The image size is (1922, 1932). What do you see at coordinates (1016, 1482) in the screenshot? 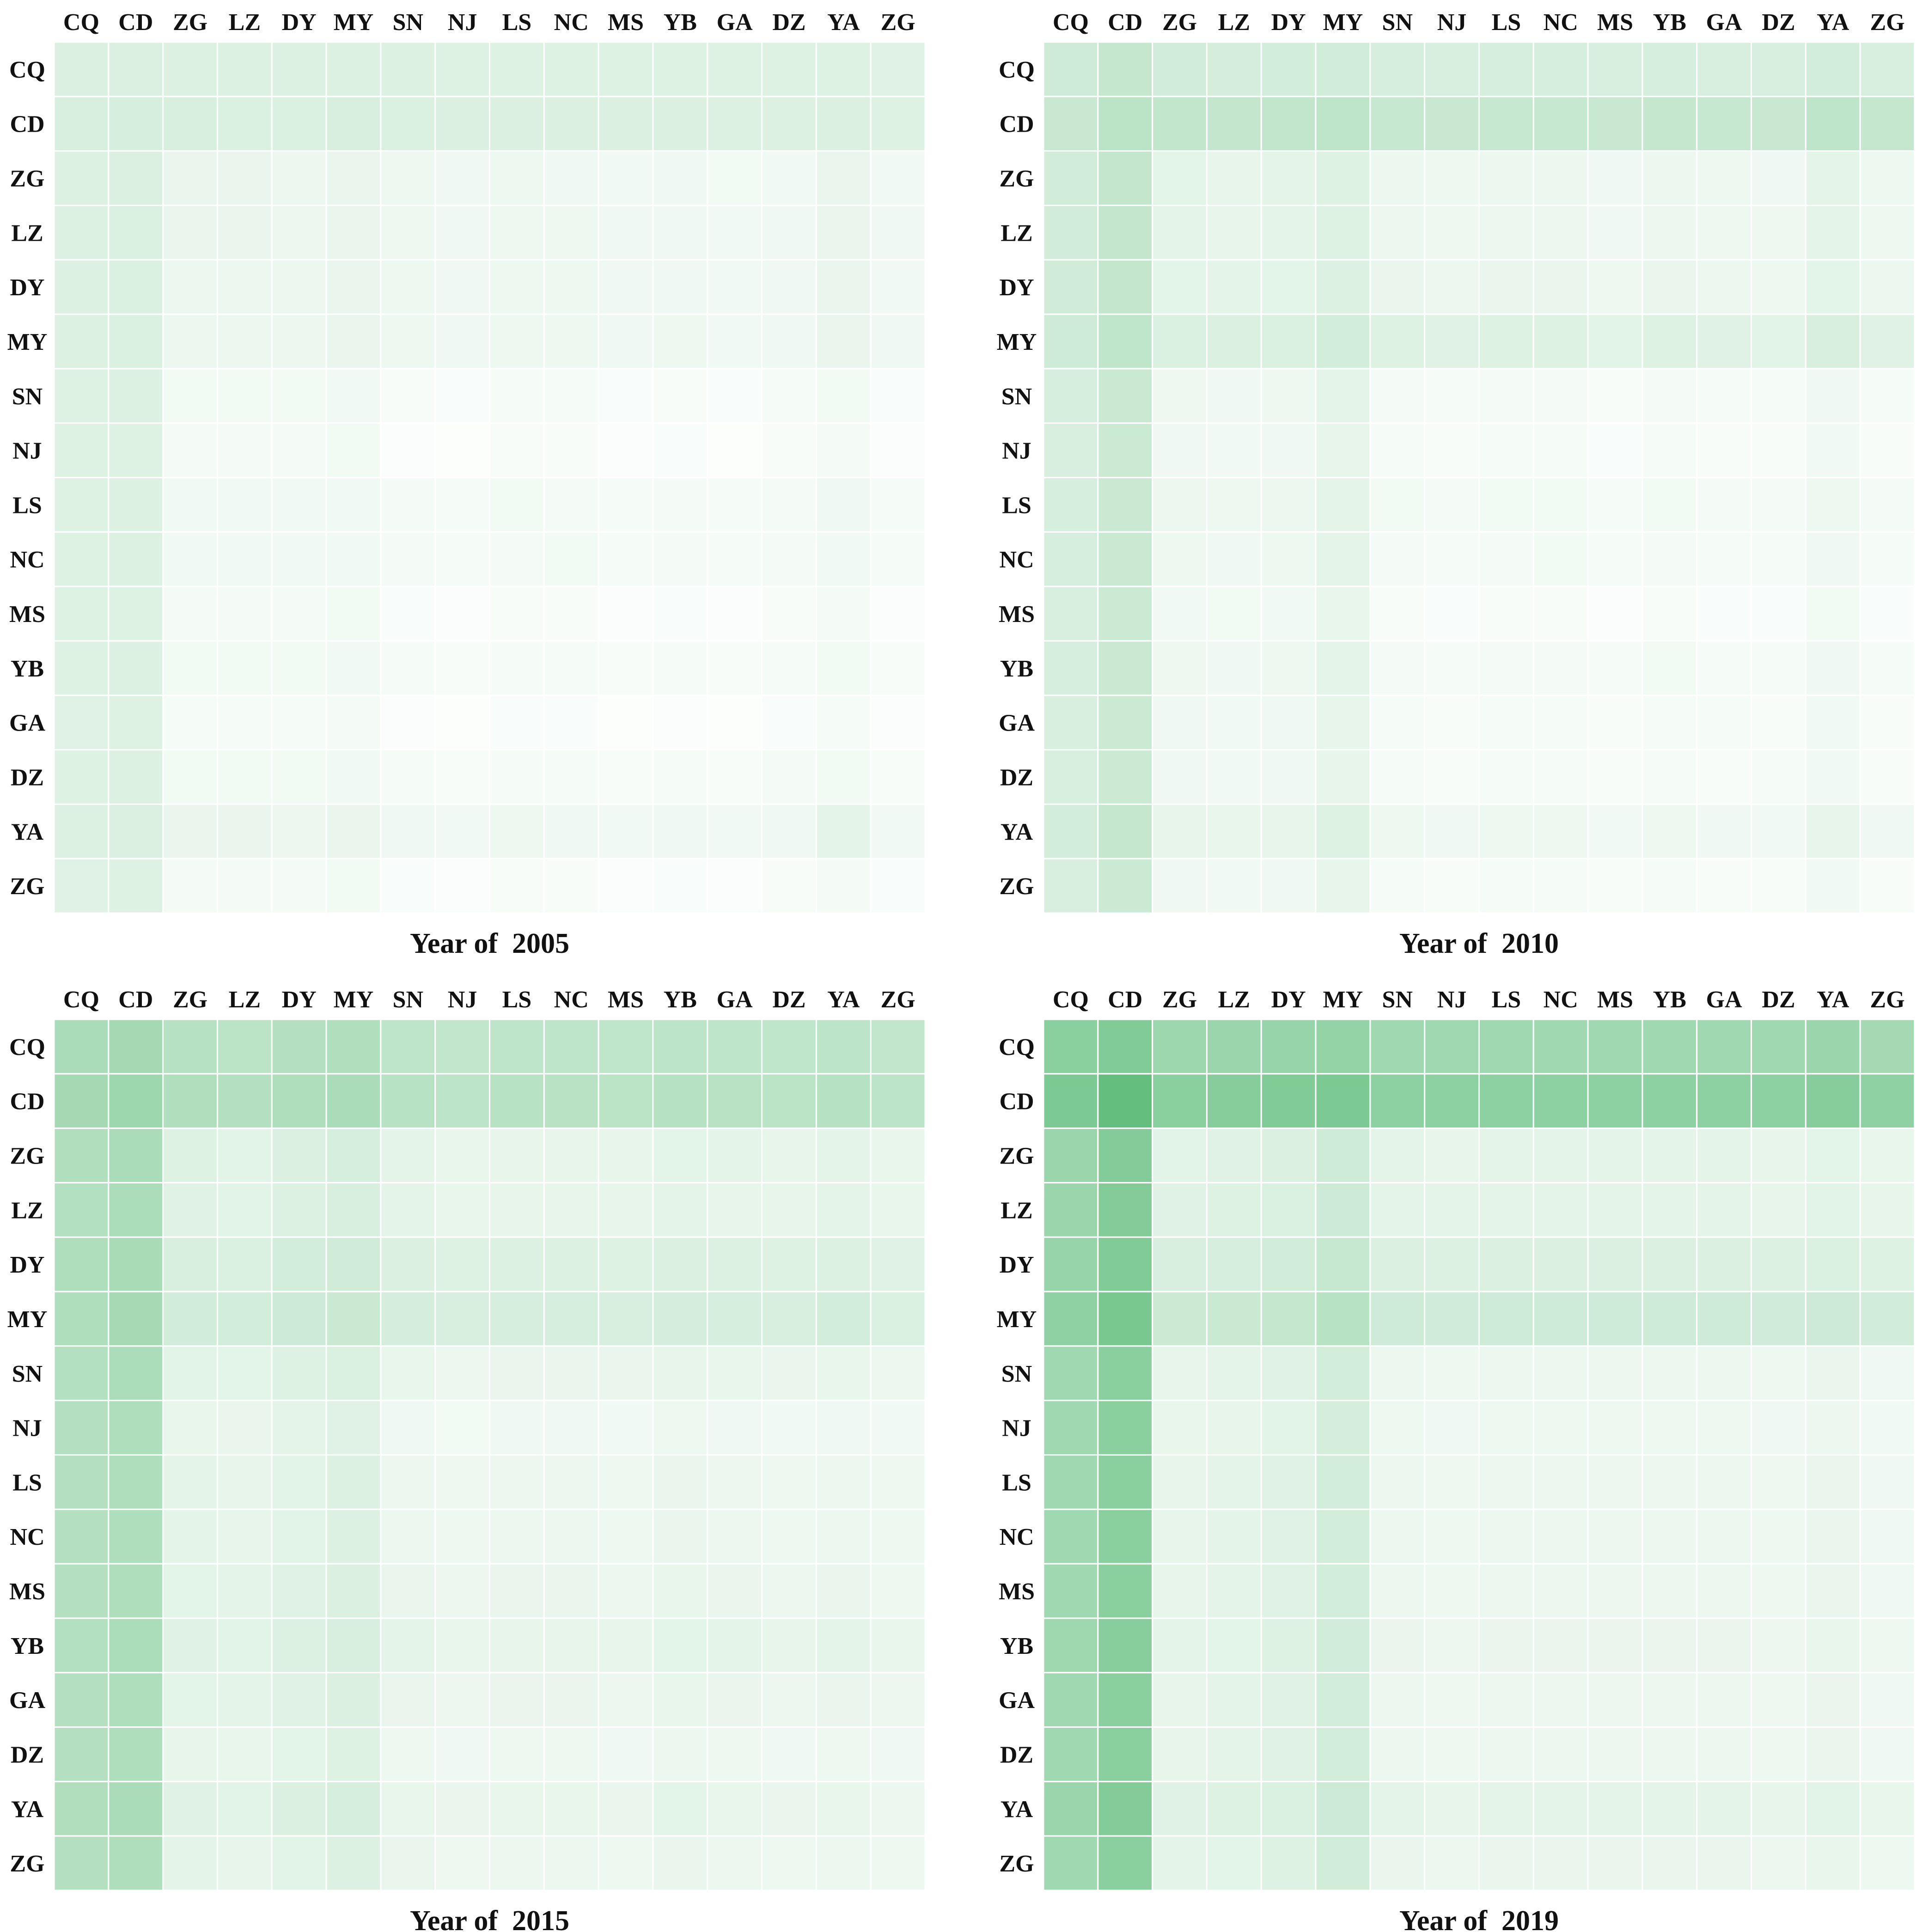
I see `row-tick-label: LS` at bounding box center [1016, 1482].